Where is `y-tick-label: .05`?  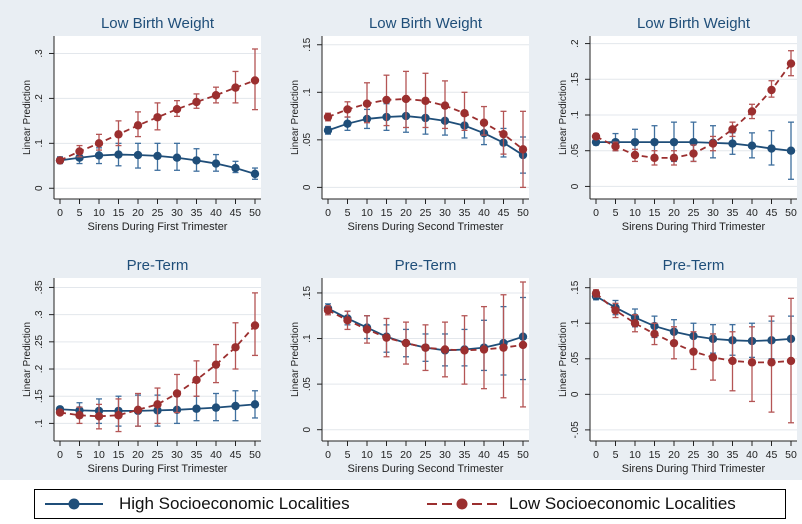 y-tick-label: .05 is located at coordinates (575, 150).